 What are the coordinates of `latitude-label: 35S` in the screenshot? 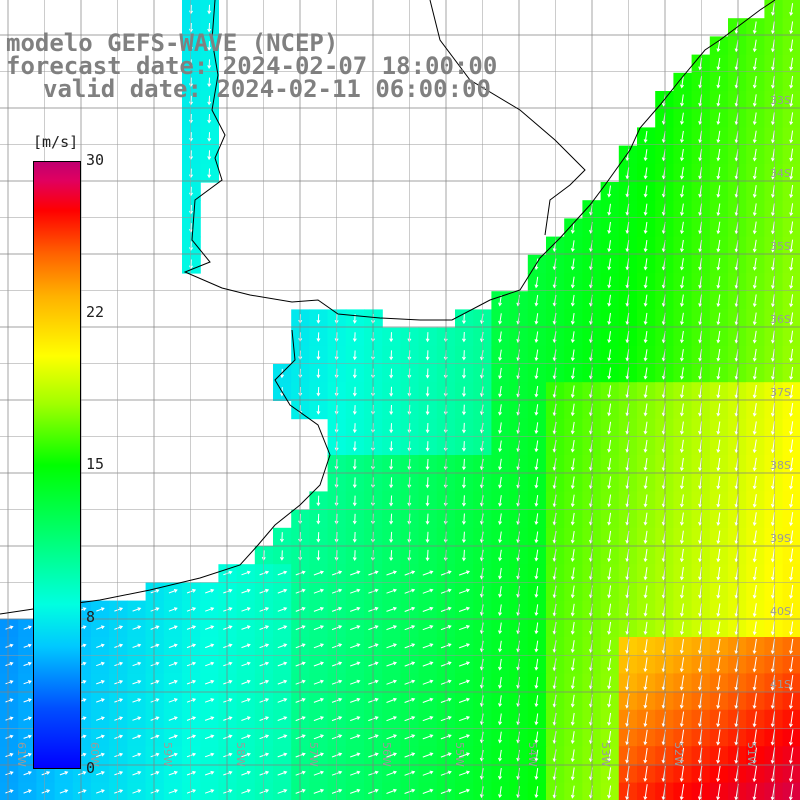 It's located at (780, 246).